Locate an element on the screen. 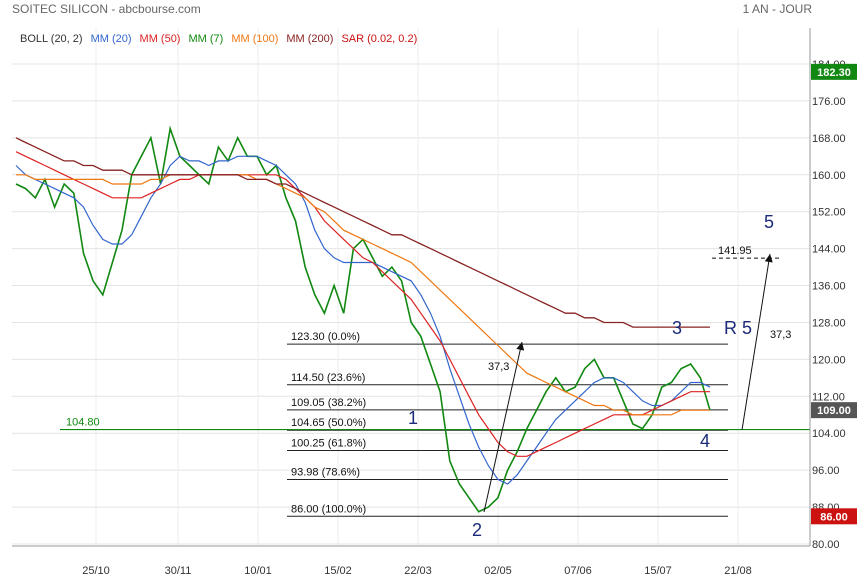 The image size is (860, 580). low-price-tag: 86.00 is located at coordinates (834, 517).